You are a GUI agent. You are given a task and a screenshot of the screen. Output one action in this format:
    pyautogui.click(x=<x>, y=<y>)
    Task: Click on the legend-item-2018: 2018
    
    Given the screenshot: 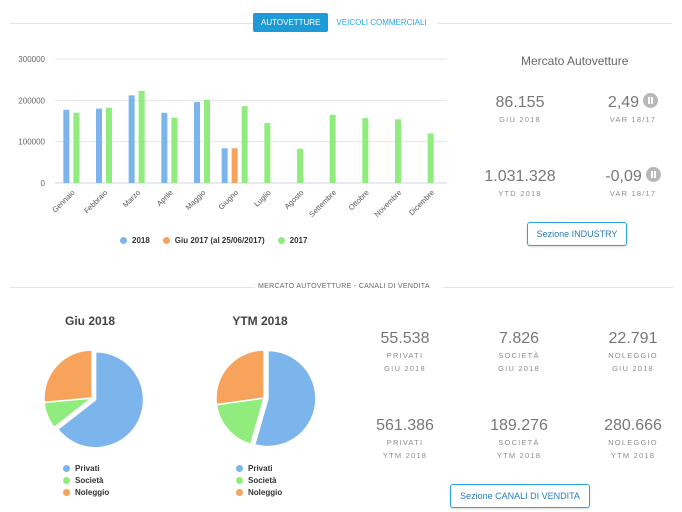 What is the action you would take?
    pyautogui.click(x=135, y=240)
    